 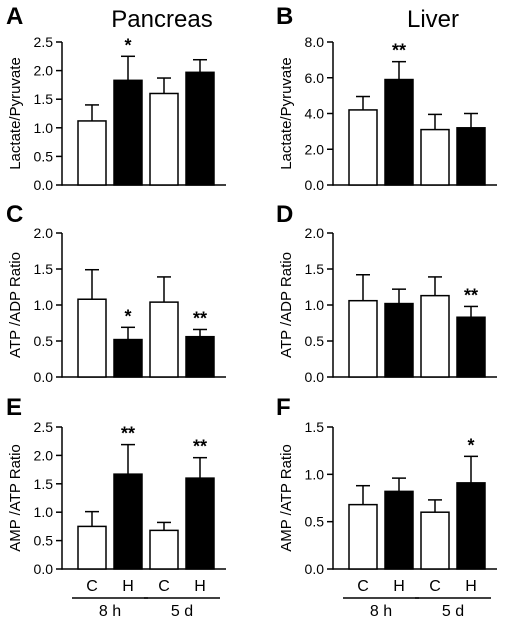 I want to click on y-tick-label-d: 1.0, so click(x=315, y=305).